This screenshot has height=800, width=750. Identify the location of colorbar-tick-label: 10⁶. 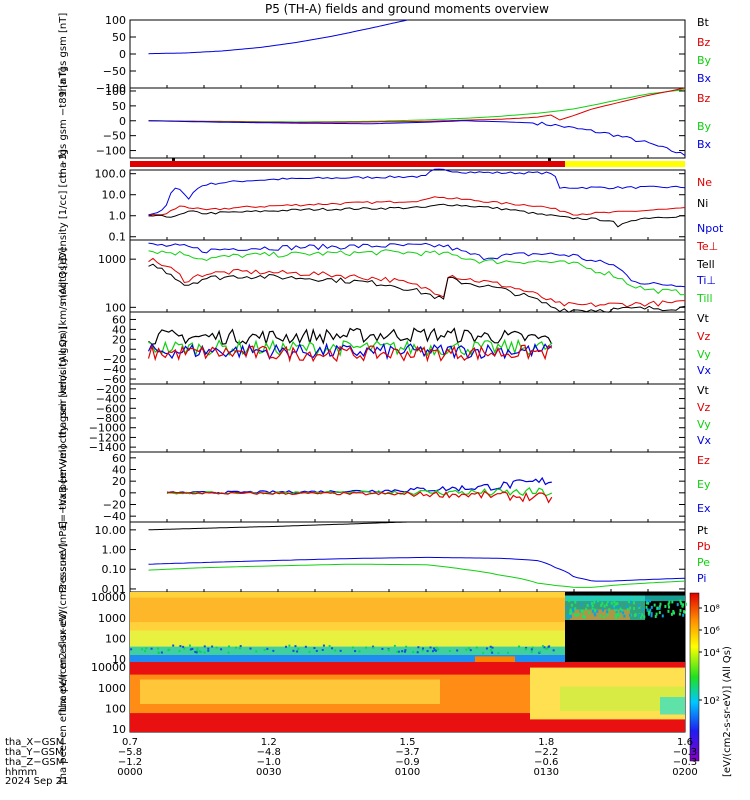
(711, 631).